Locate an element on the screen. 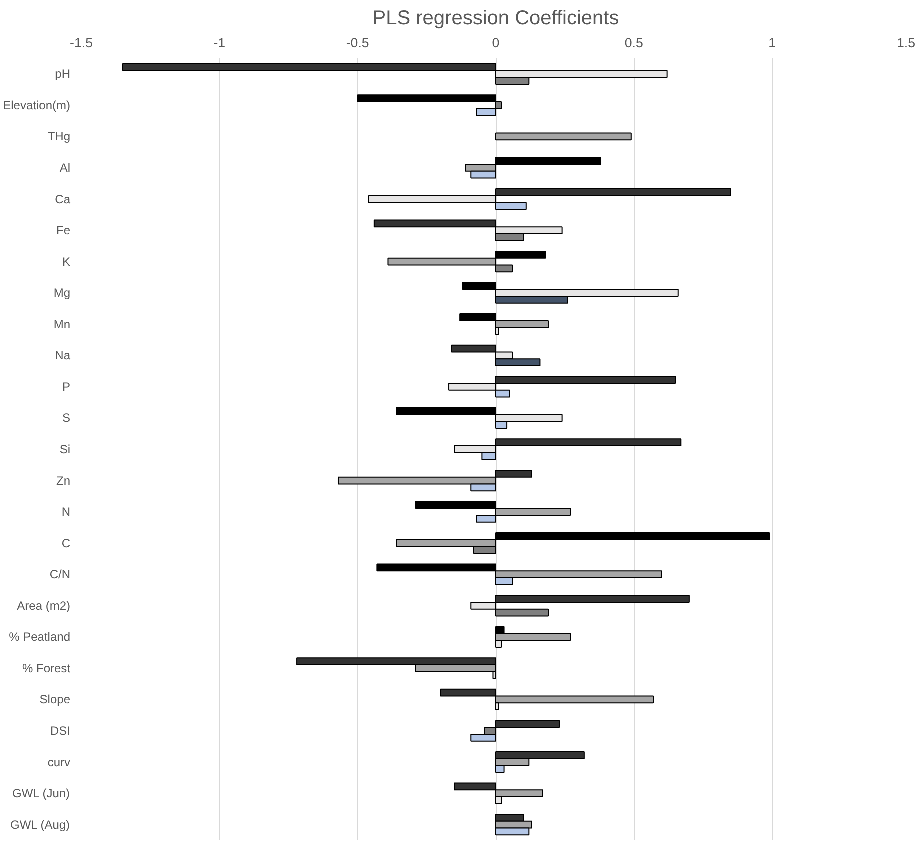 The height and width of the screenshot is (851, 923). y-tick-label: Al is located at coordinates (65, 167).